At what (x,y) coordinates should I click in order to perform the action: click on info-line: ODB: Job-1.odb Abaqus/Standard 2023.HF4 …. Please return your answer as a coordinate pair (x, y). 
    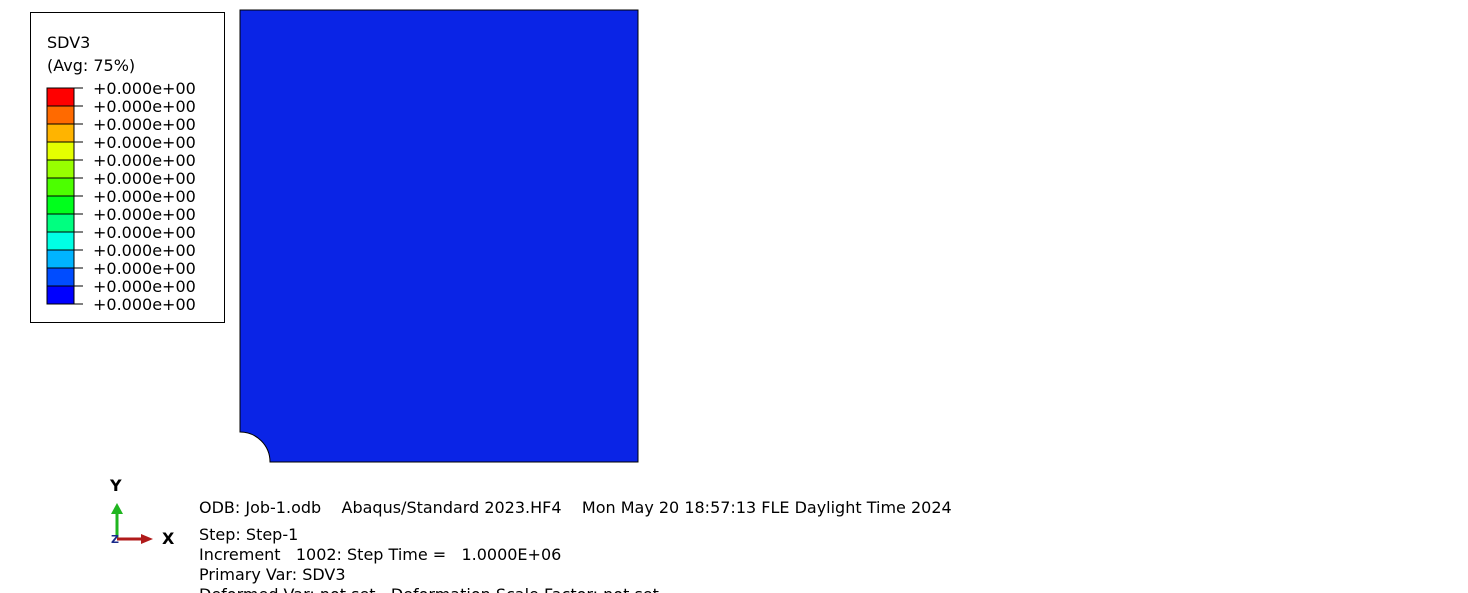
    Looking at the image, I should click on (575, 507).